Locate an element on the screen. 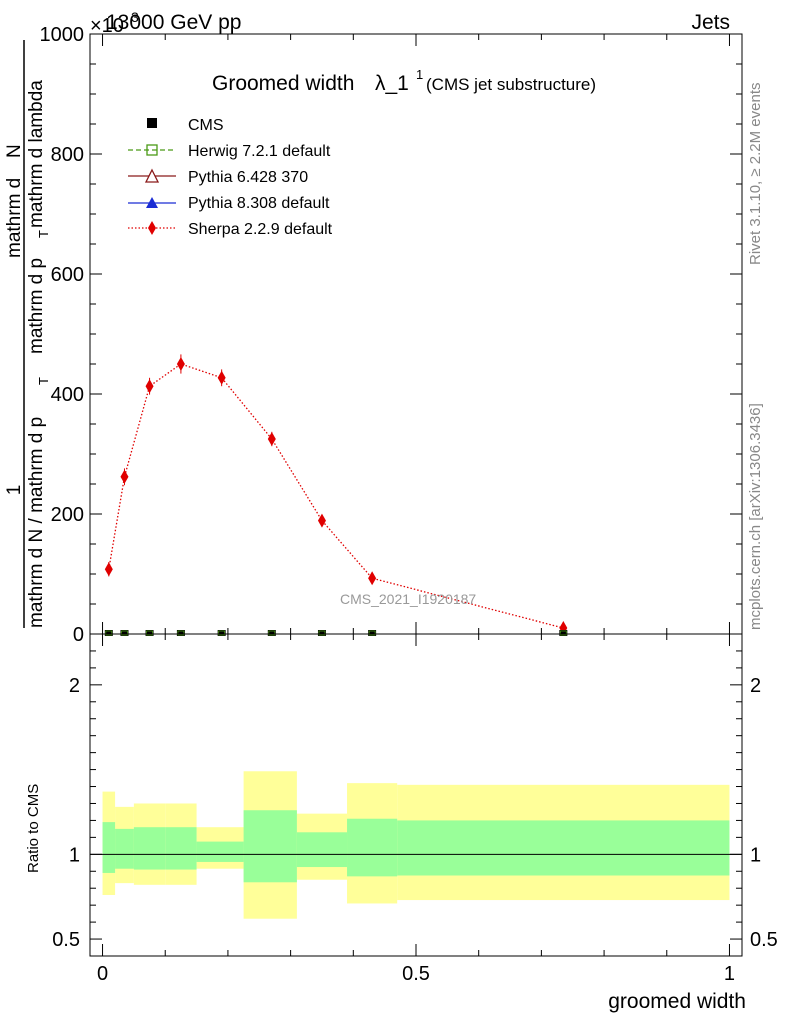 Image resolution: width=786 pixels, height=1024 pixels. plot-subtitle: (CMS jet substructure) is located at coordinates (511, 84).